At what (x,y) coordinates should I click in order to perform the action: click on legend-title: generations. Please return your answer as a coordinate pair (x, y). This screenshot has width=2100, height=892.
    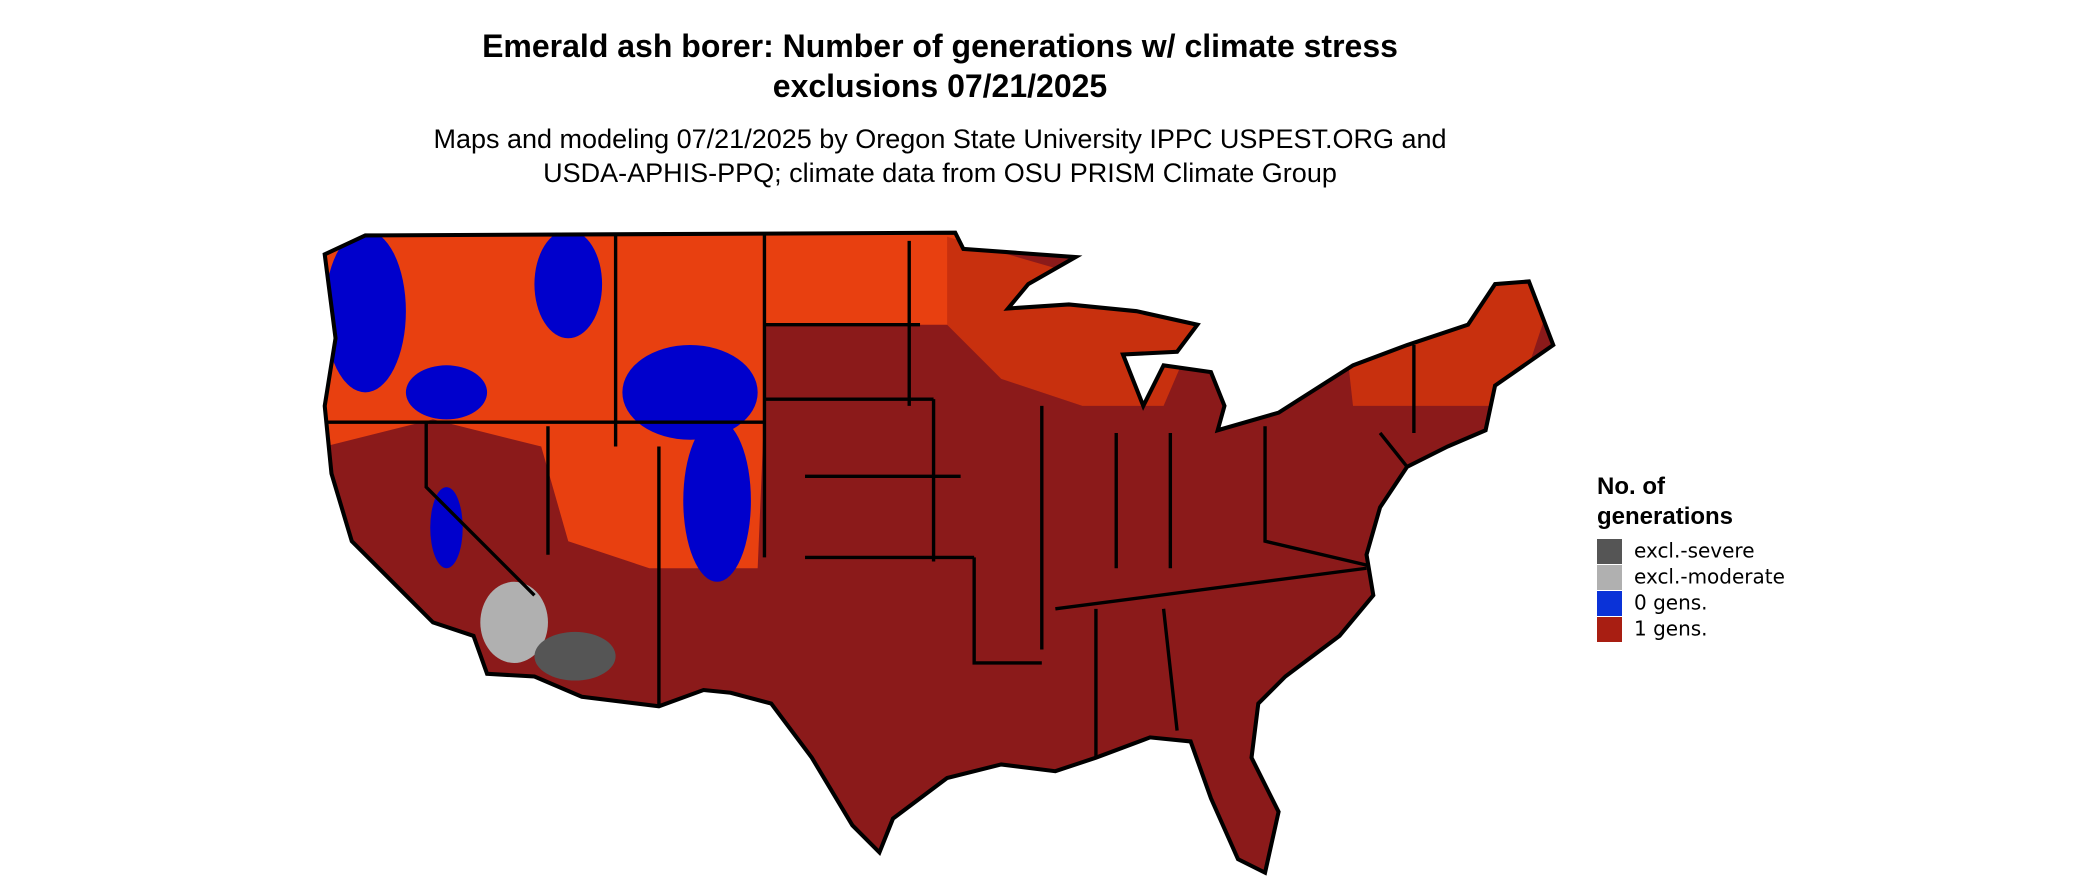
    Looking at the image, I should click on (1665, 516).